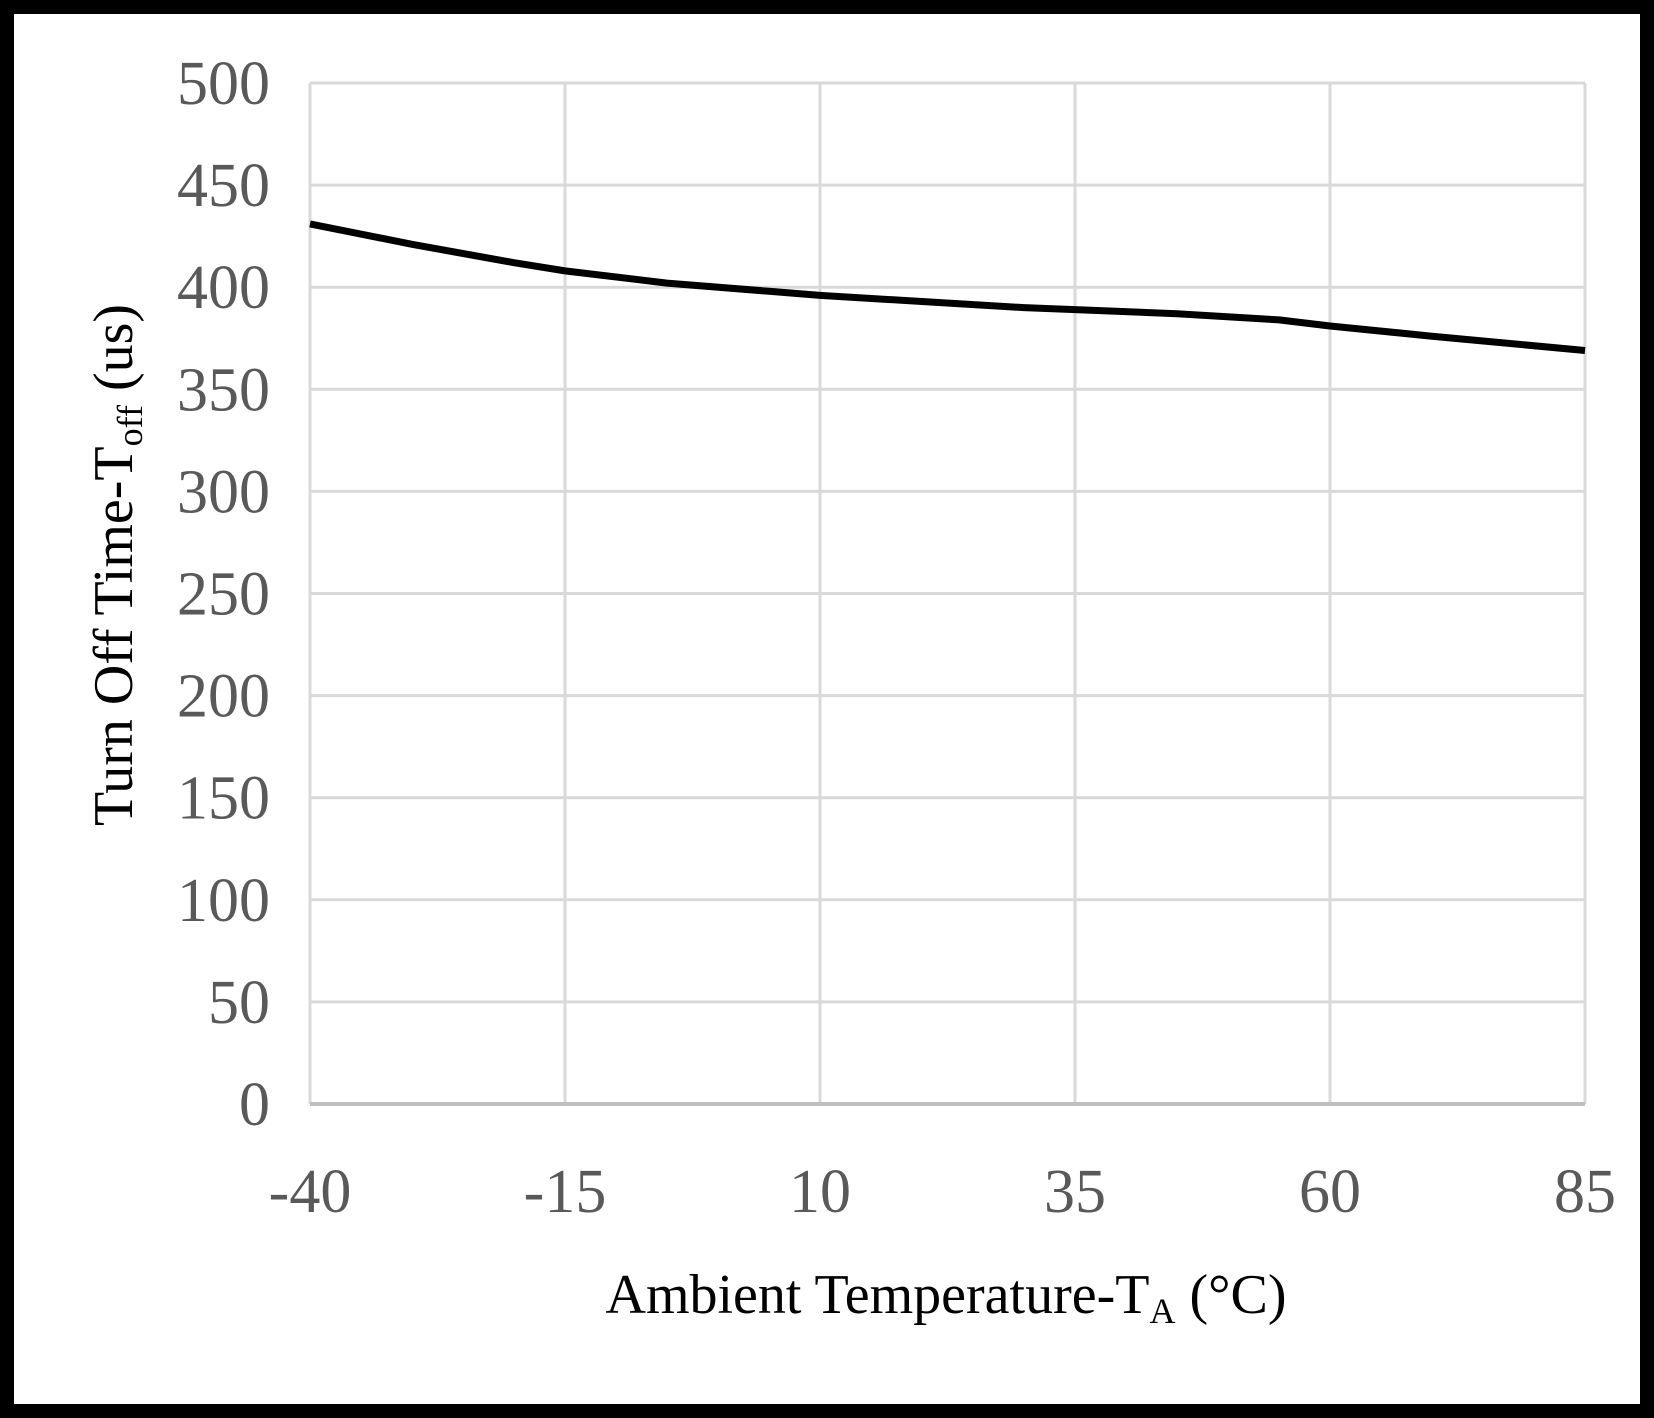 This screenshot has width=1654, height=1418. I want to click on x-axis-title-main: Ambient Temperature-T, so click(878, 1295).